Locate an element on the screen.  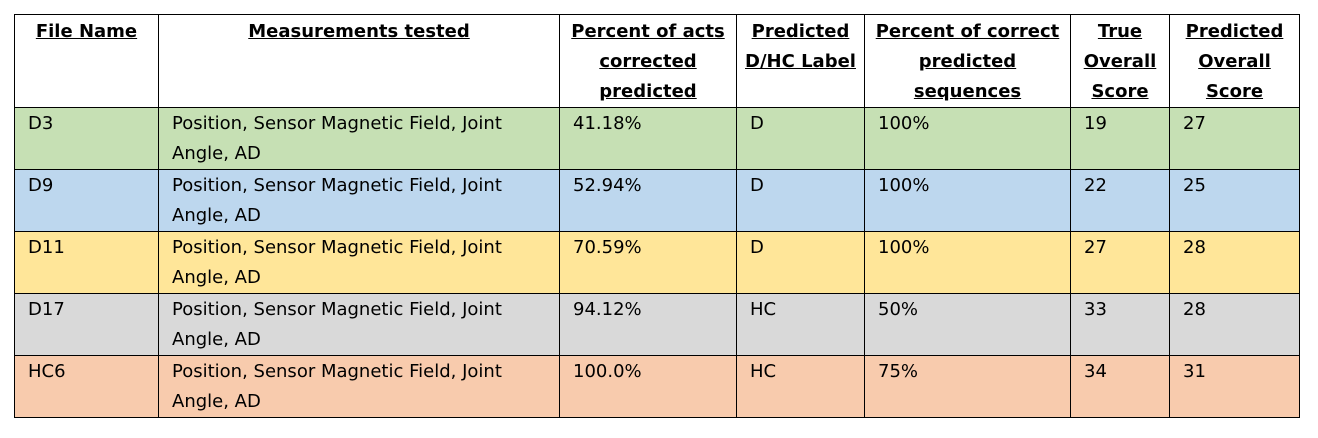
table-cell: 70.59% is located at coordinates (648, 262).